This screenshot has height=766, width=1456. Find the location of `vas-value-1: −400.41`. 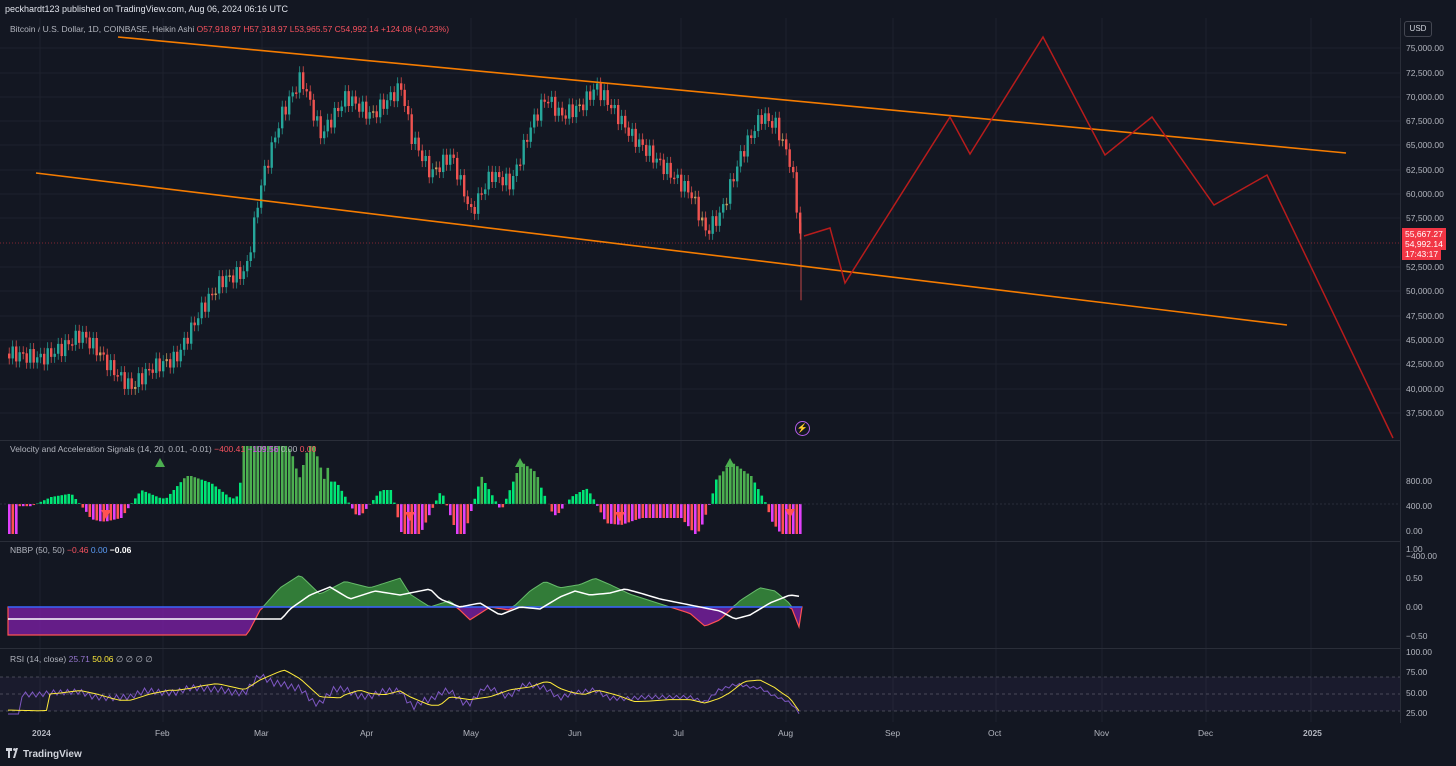

vas-value-1: −400.41 is located at coordinates (230, 449).